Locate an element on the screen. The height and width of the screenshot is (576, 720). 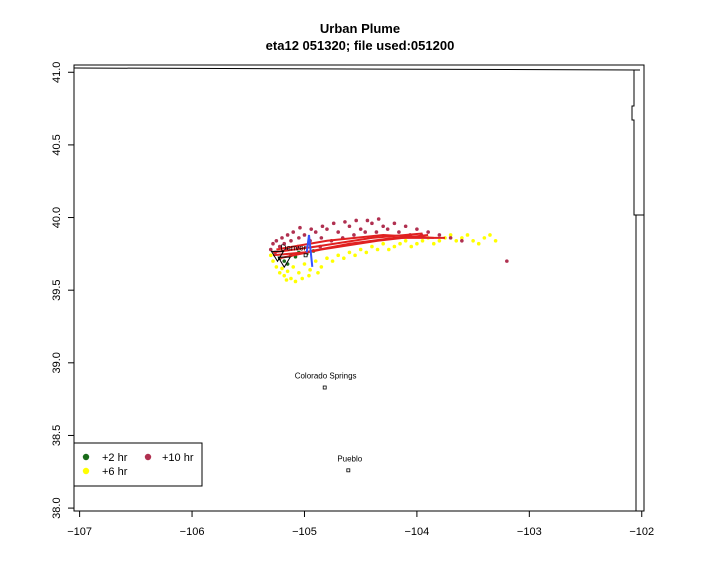
city-label: Denver is located at coordinates (294, 247).